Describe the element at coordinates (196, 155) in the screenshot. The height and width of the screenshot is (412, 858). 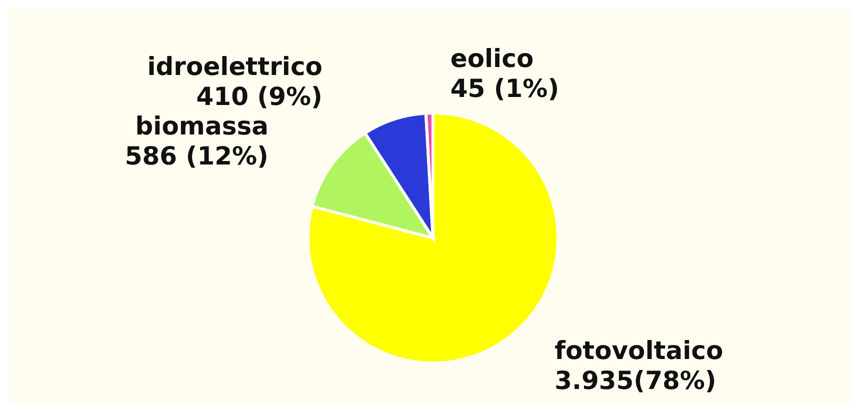
I see `data-label: 586 (12%)` at that location.